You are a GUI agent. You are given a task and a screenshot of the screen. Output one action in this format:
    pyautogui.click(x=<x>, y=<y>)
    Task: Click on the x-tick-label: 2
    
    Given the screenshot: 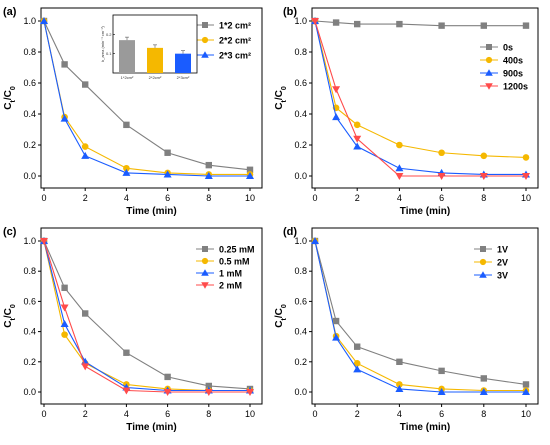 What is the action you would take?
    pyautogui.click(x=85, y=414)
    